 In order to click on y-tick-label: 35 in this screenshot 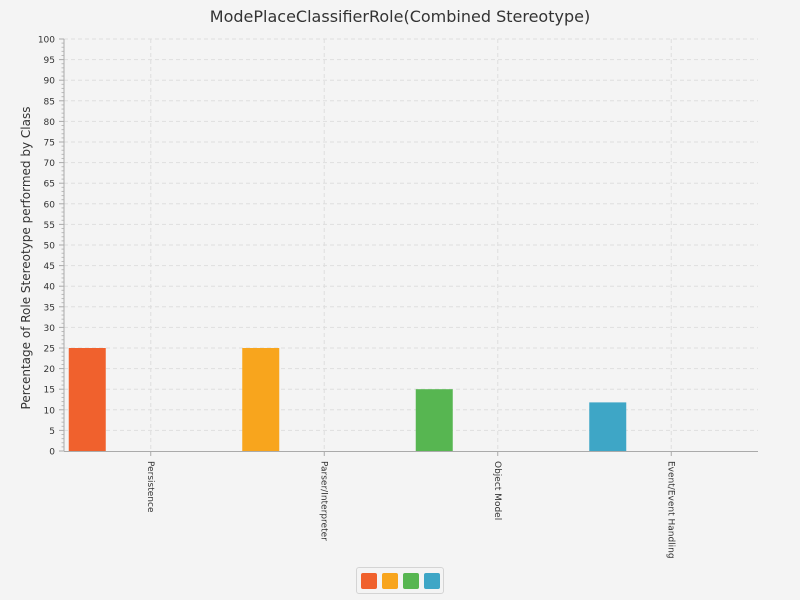, I will do `click(49, 308)`.